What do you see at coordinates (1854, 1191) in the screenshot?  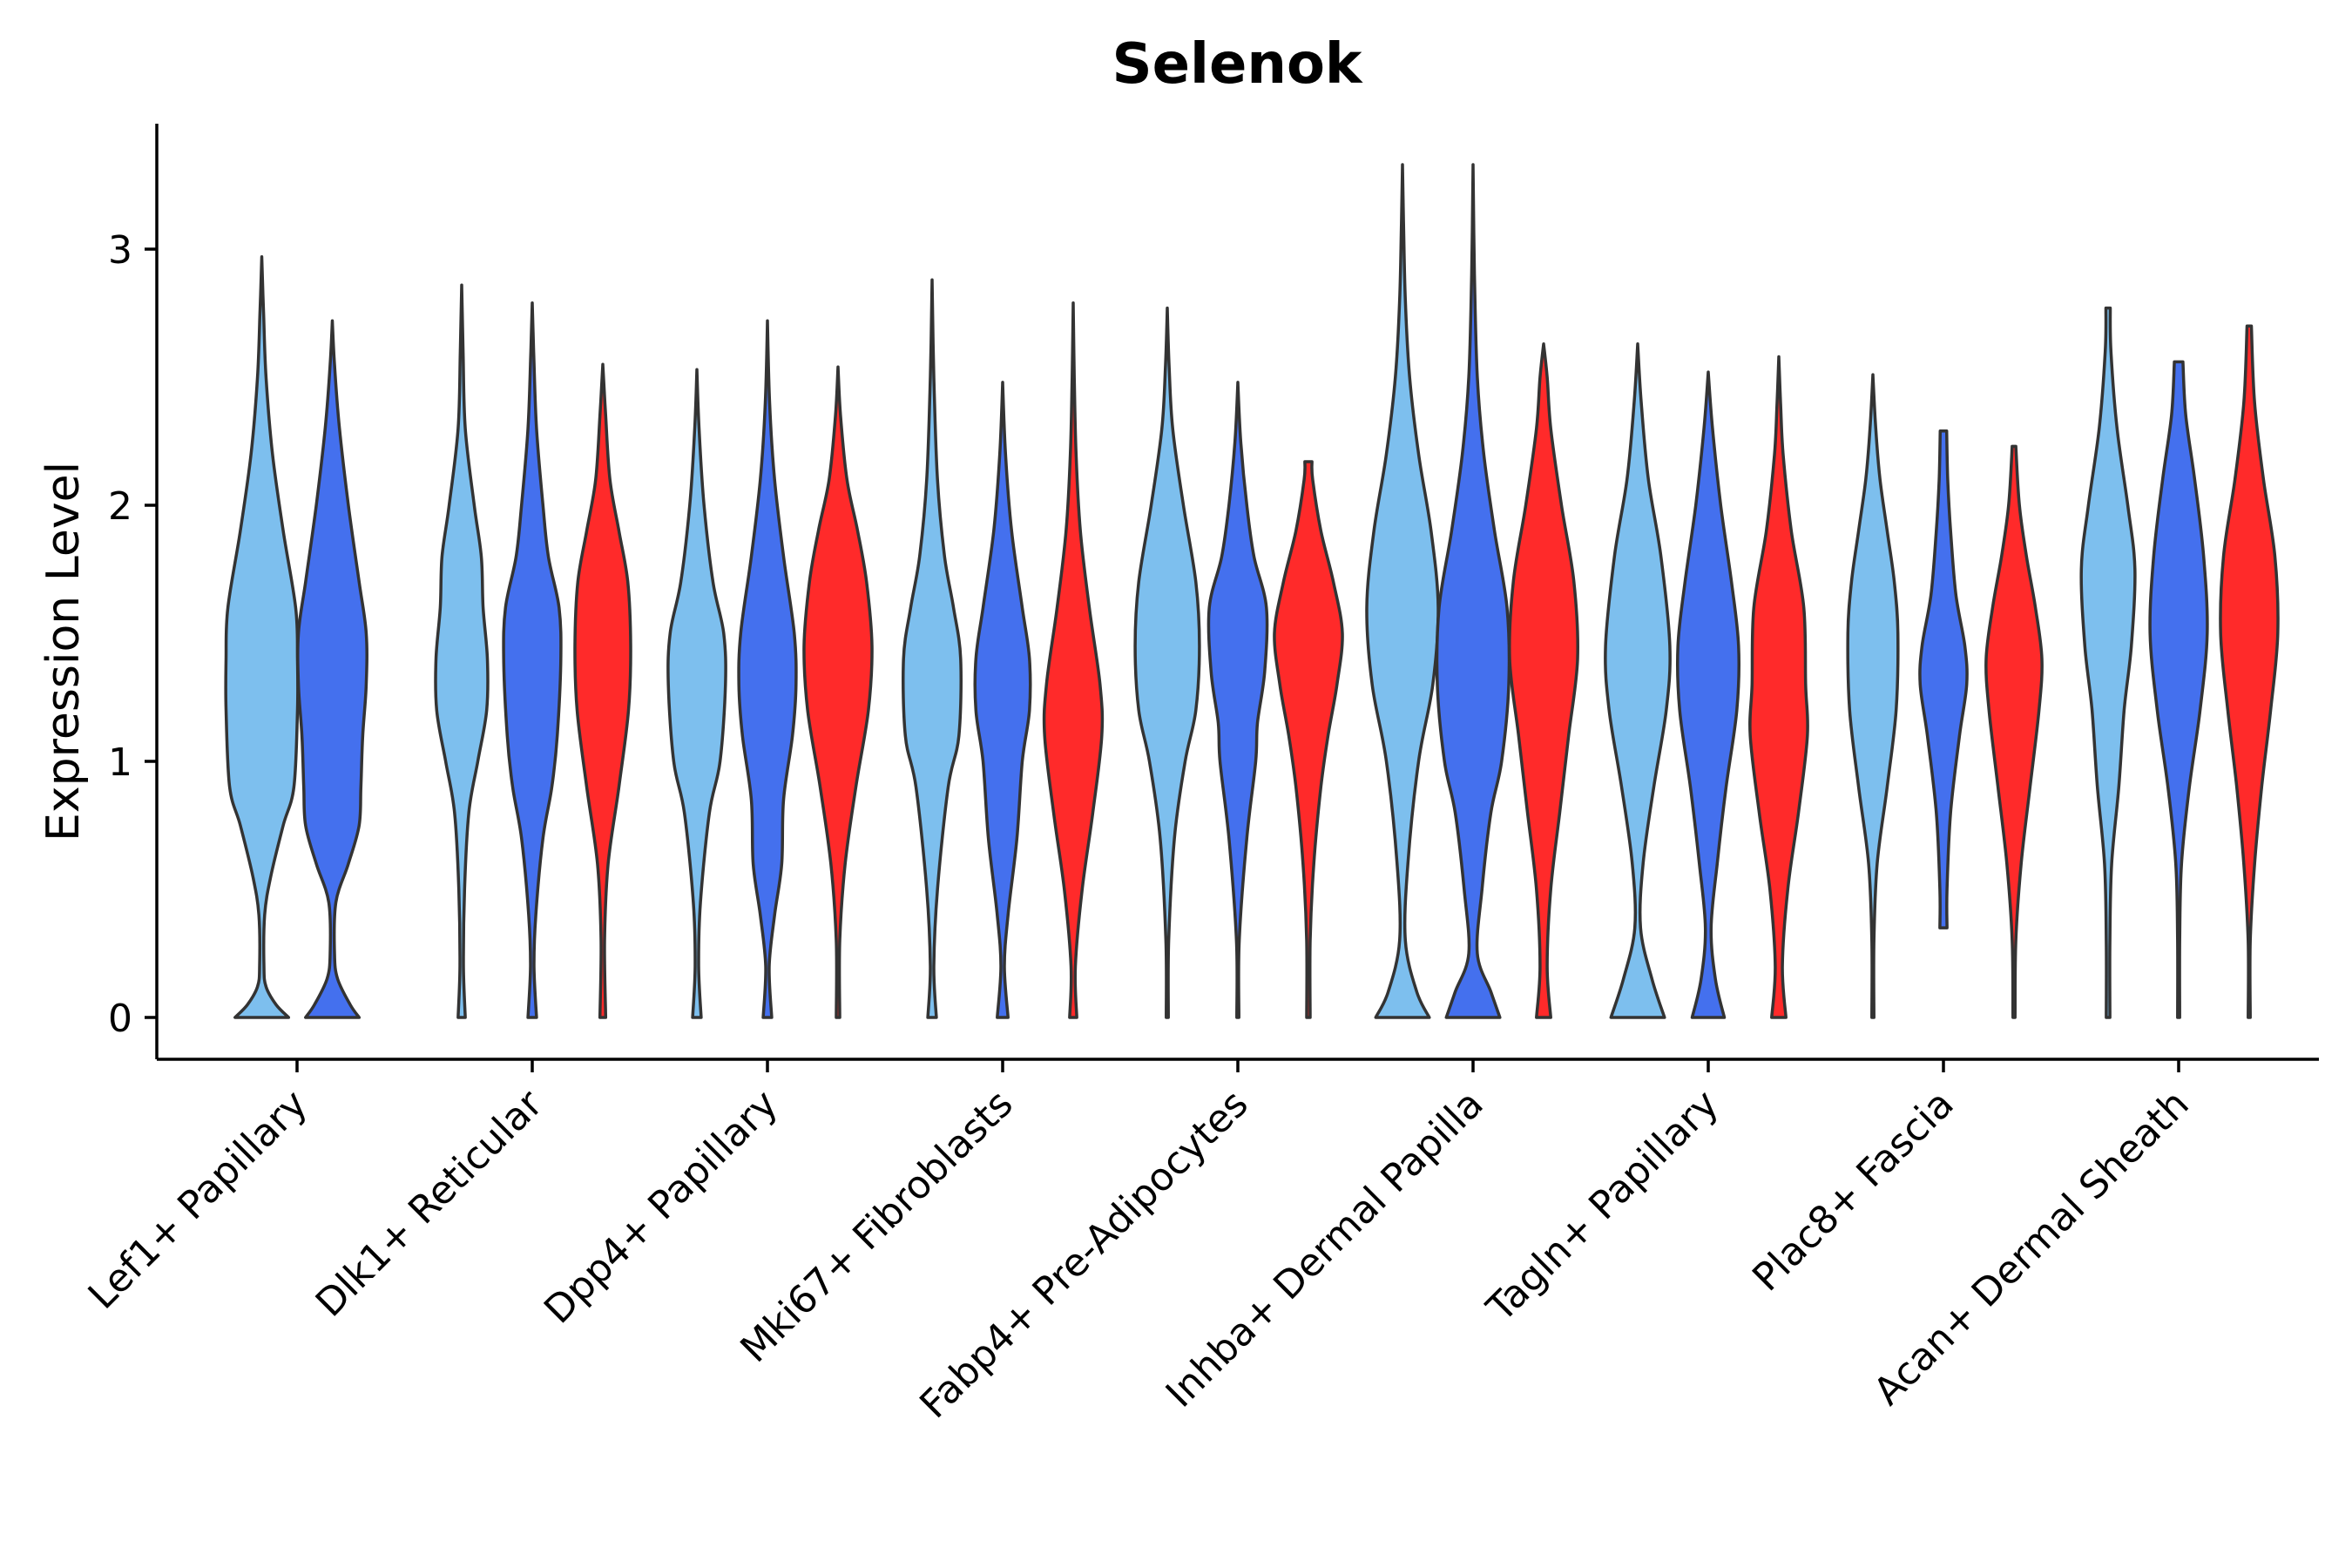 I see `x-tick-label: Plac8+ Fascia` at bounding box center [1854, 1191].